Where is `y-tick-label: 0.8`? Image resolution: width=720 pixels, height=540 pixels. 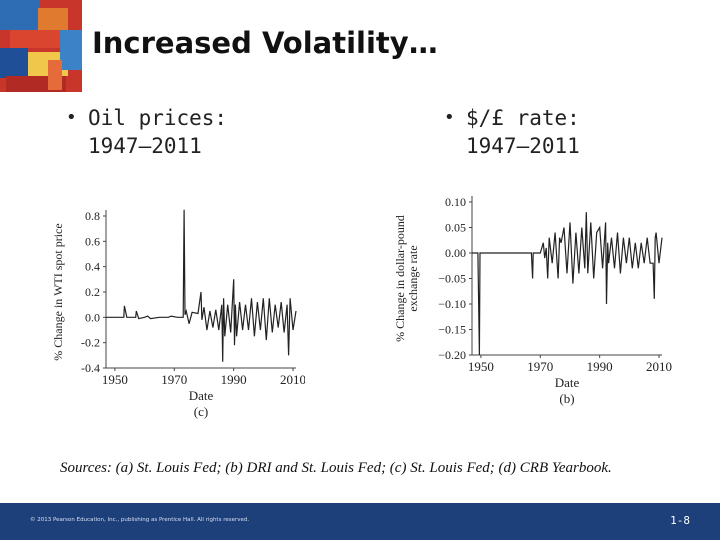
y-tick-label: 0.8 is located at coordinates (92, 216).